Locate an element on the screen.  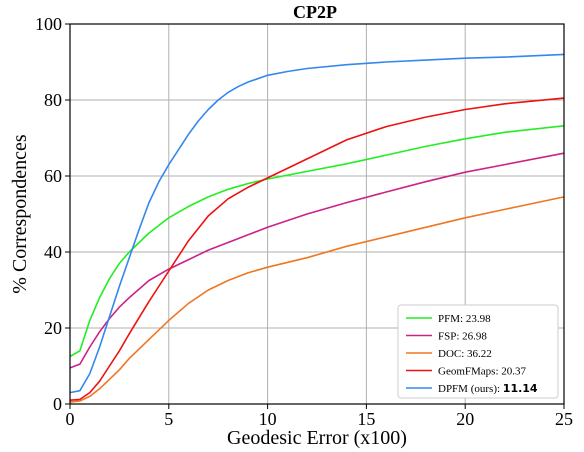
x-tick-label: 10 is located at coordinates (268, 419).